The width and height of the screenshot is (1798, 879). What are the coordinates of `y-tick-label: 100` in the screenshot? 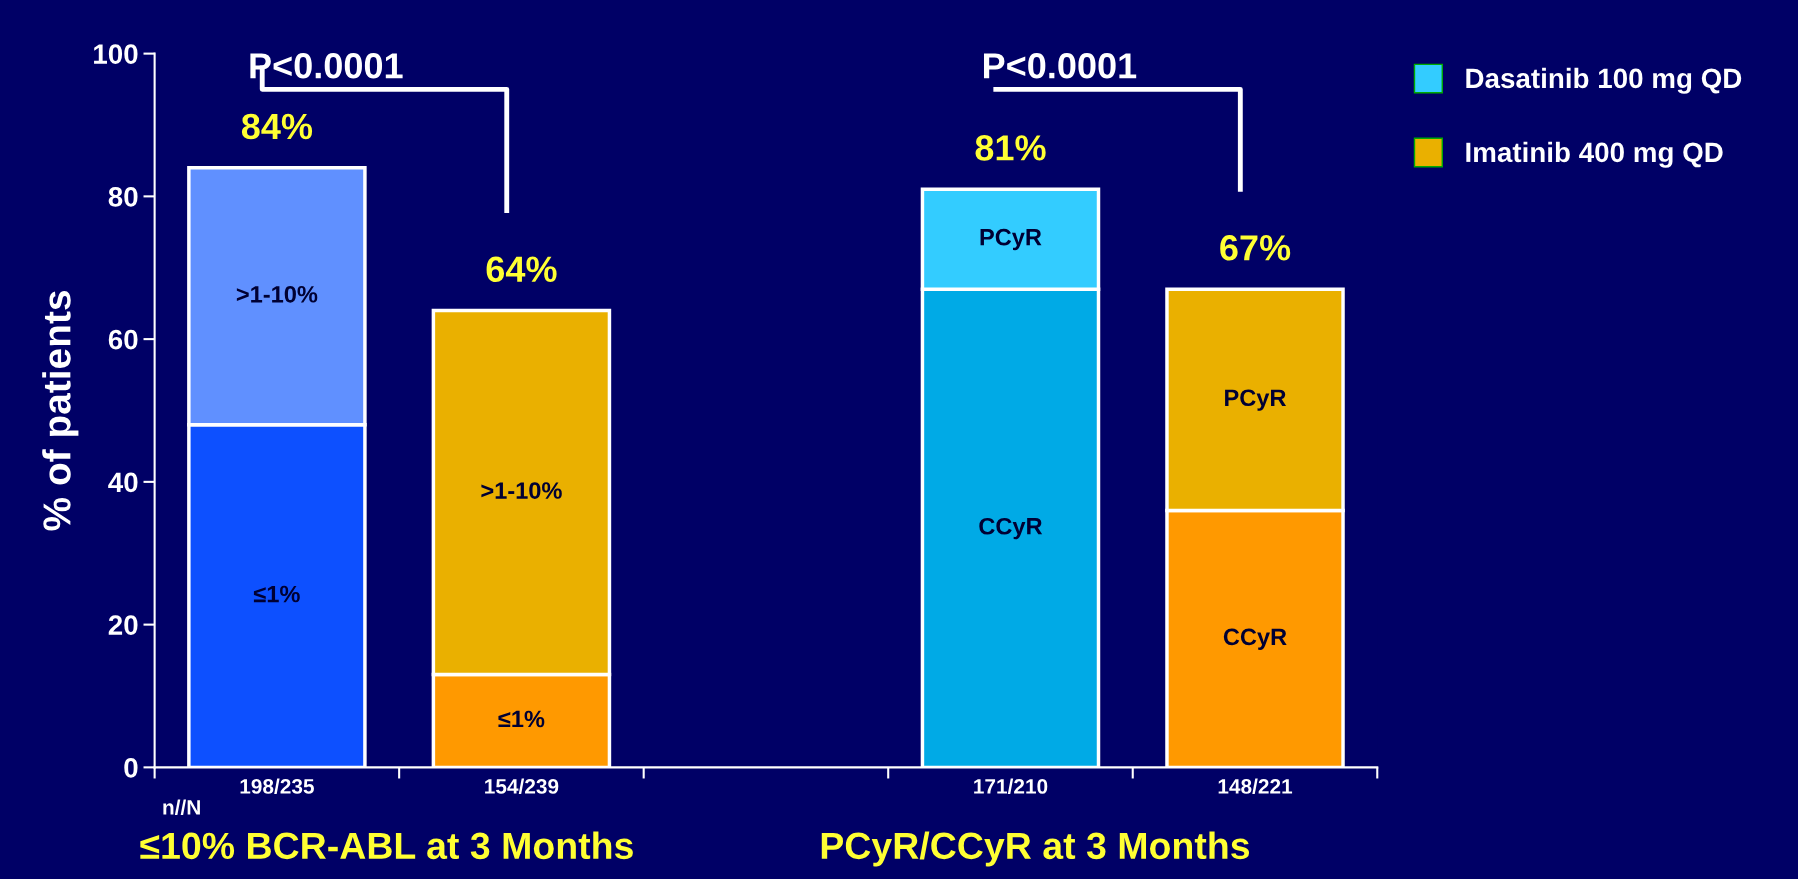 It's located at (116, 54).